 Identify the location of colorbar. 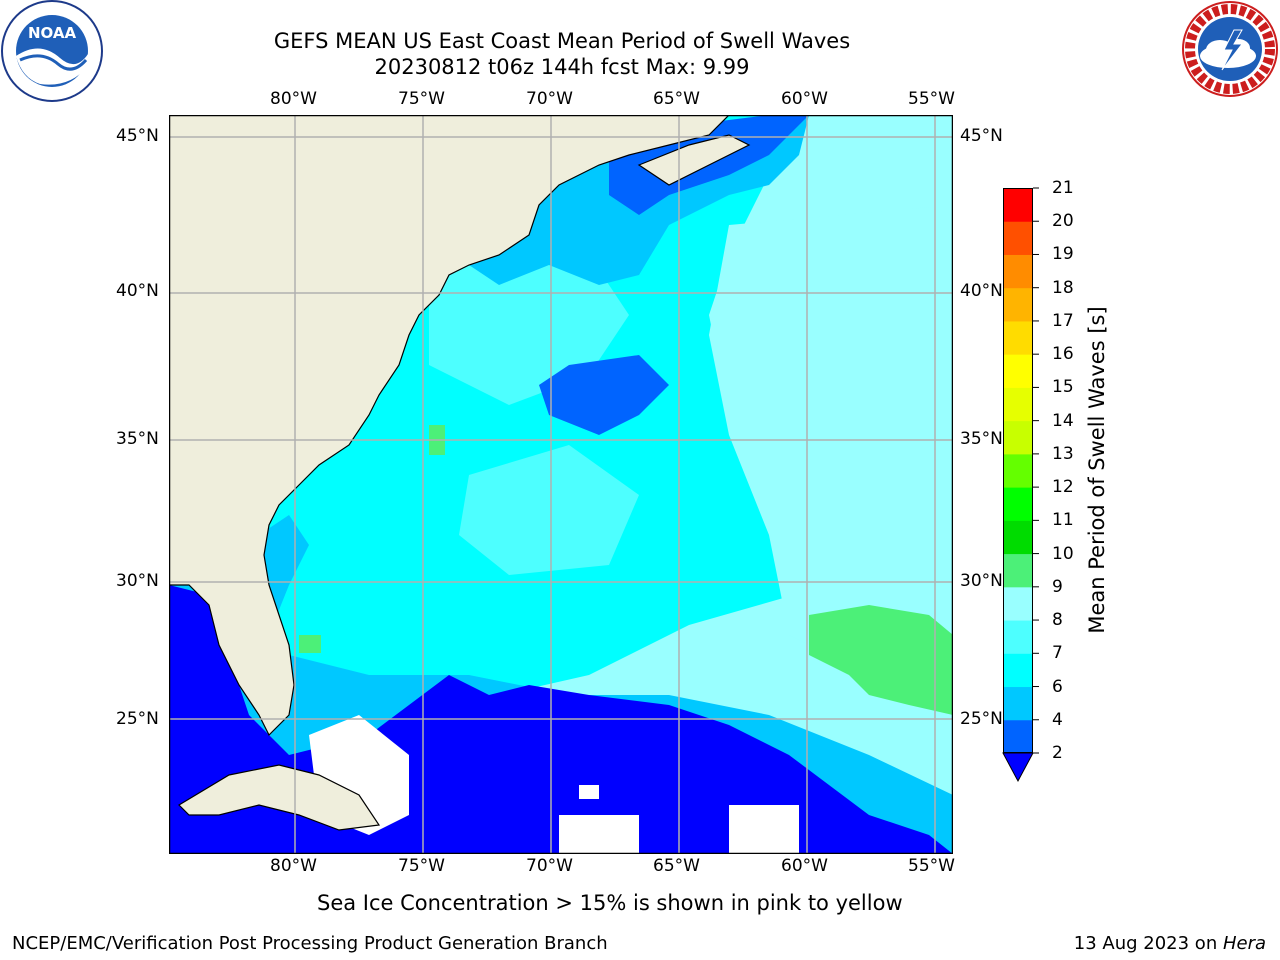
(1020, 485).